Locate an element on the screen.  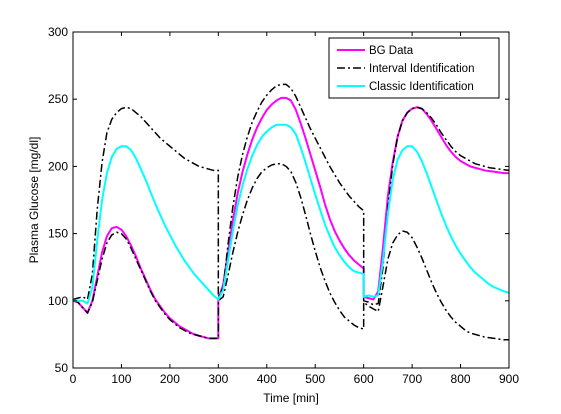
x-tick-label: 100 is located at coordinates (121, 379).